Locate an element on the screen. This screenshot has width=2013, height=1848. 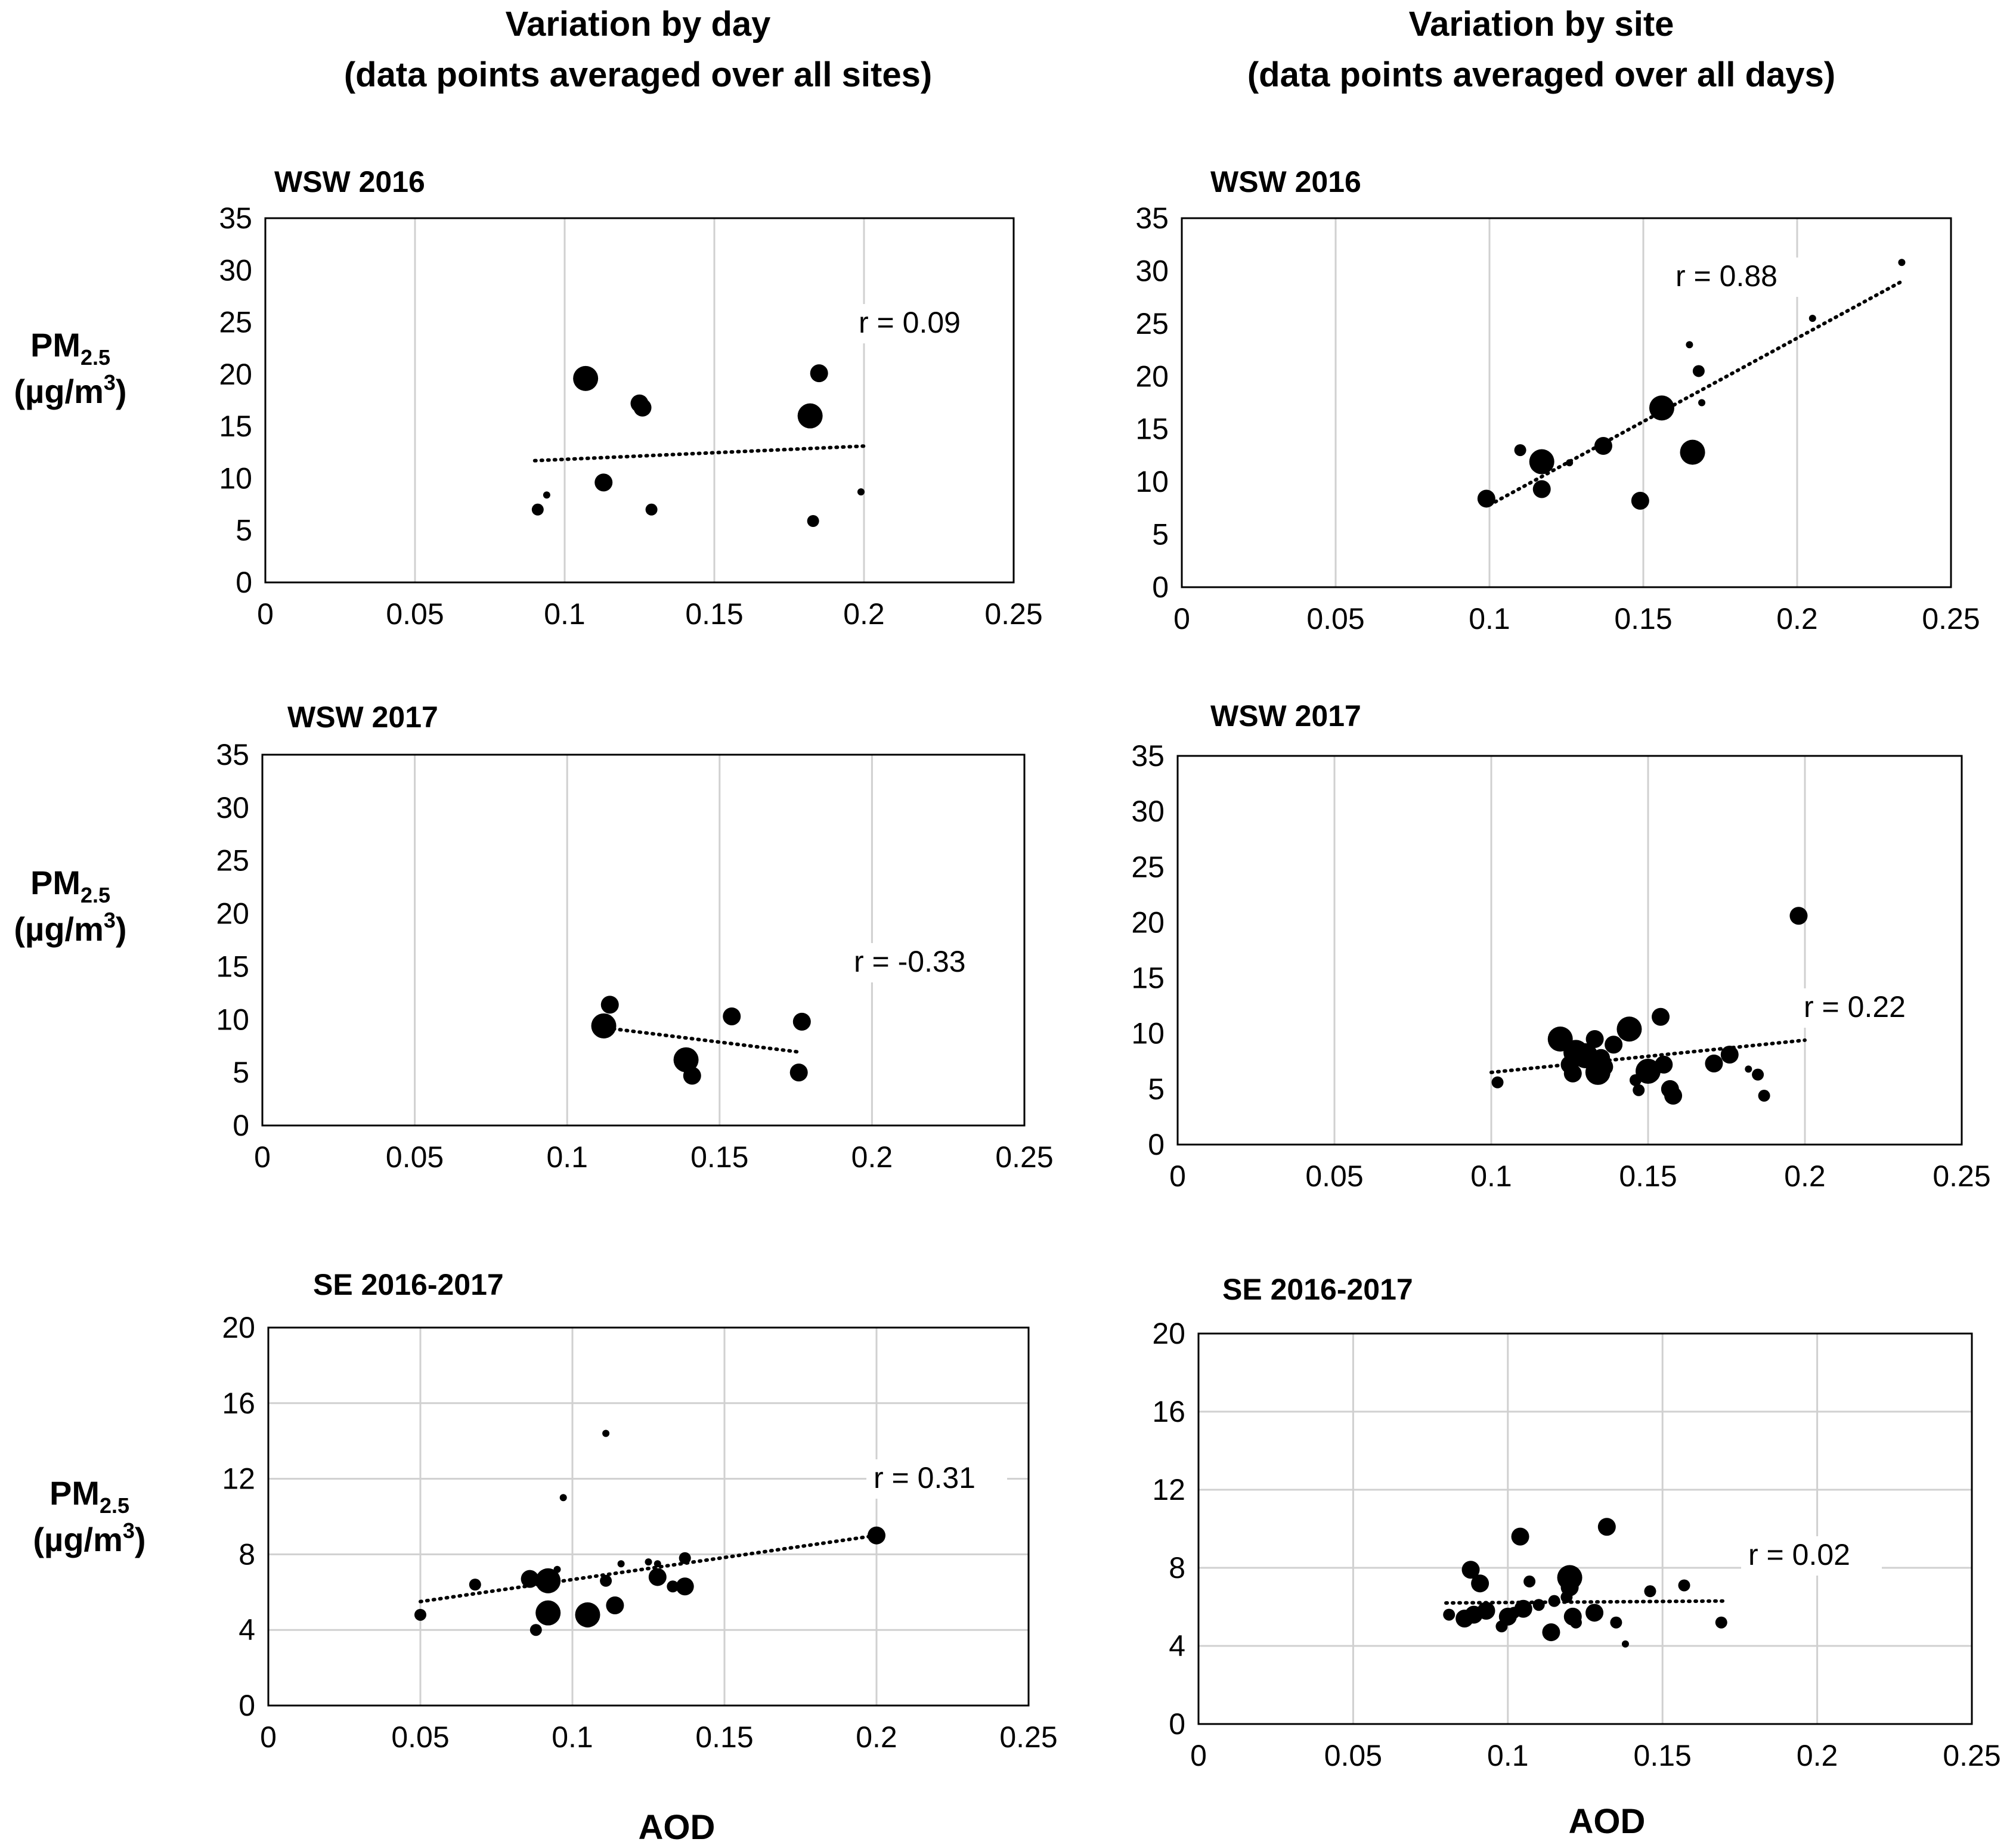
x-axis-label-right: AOD is located at coordinates (1607, 1821).